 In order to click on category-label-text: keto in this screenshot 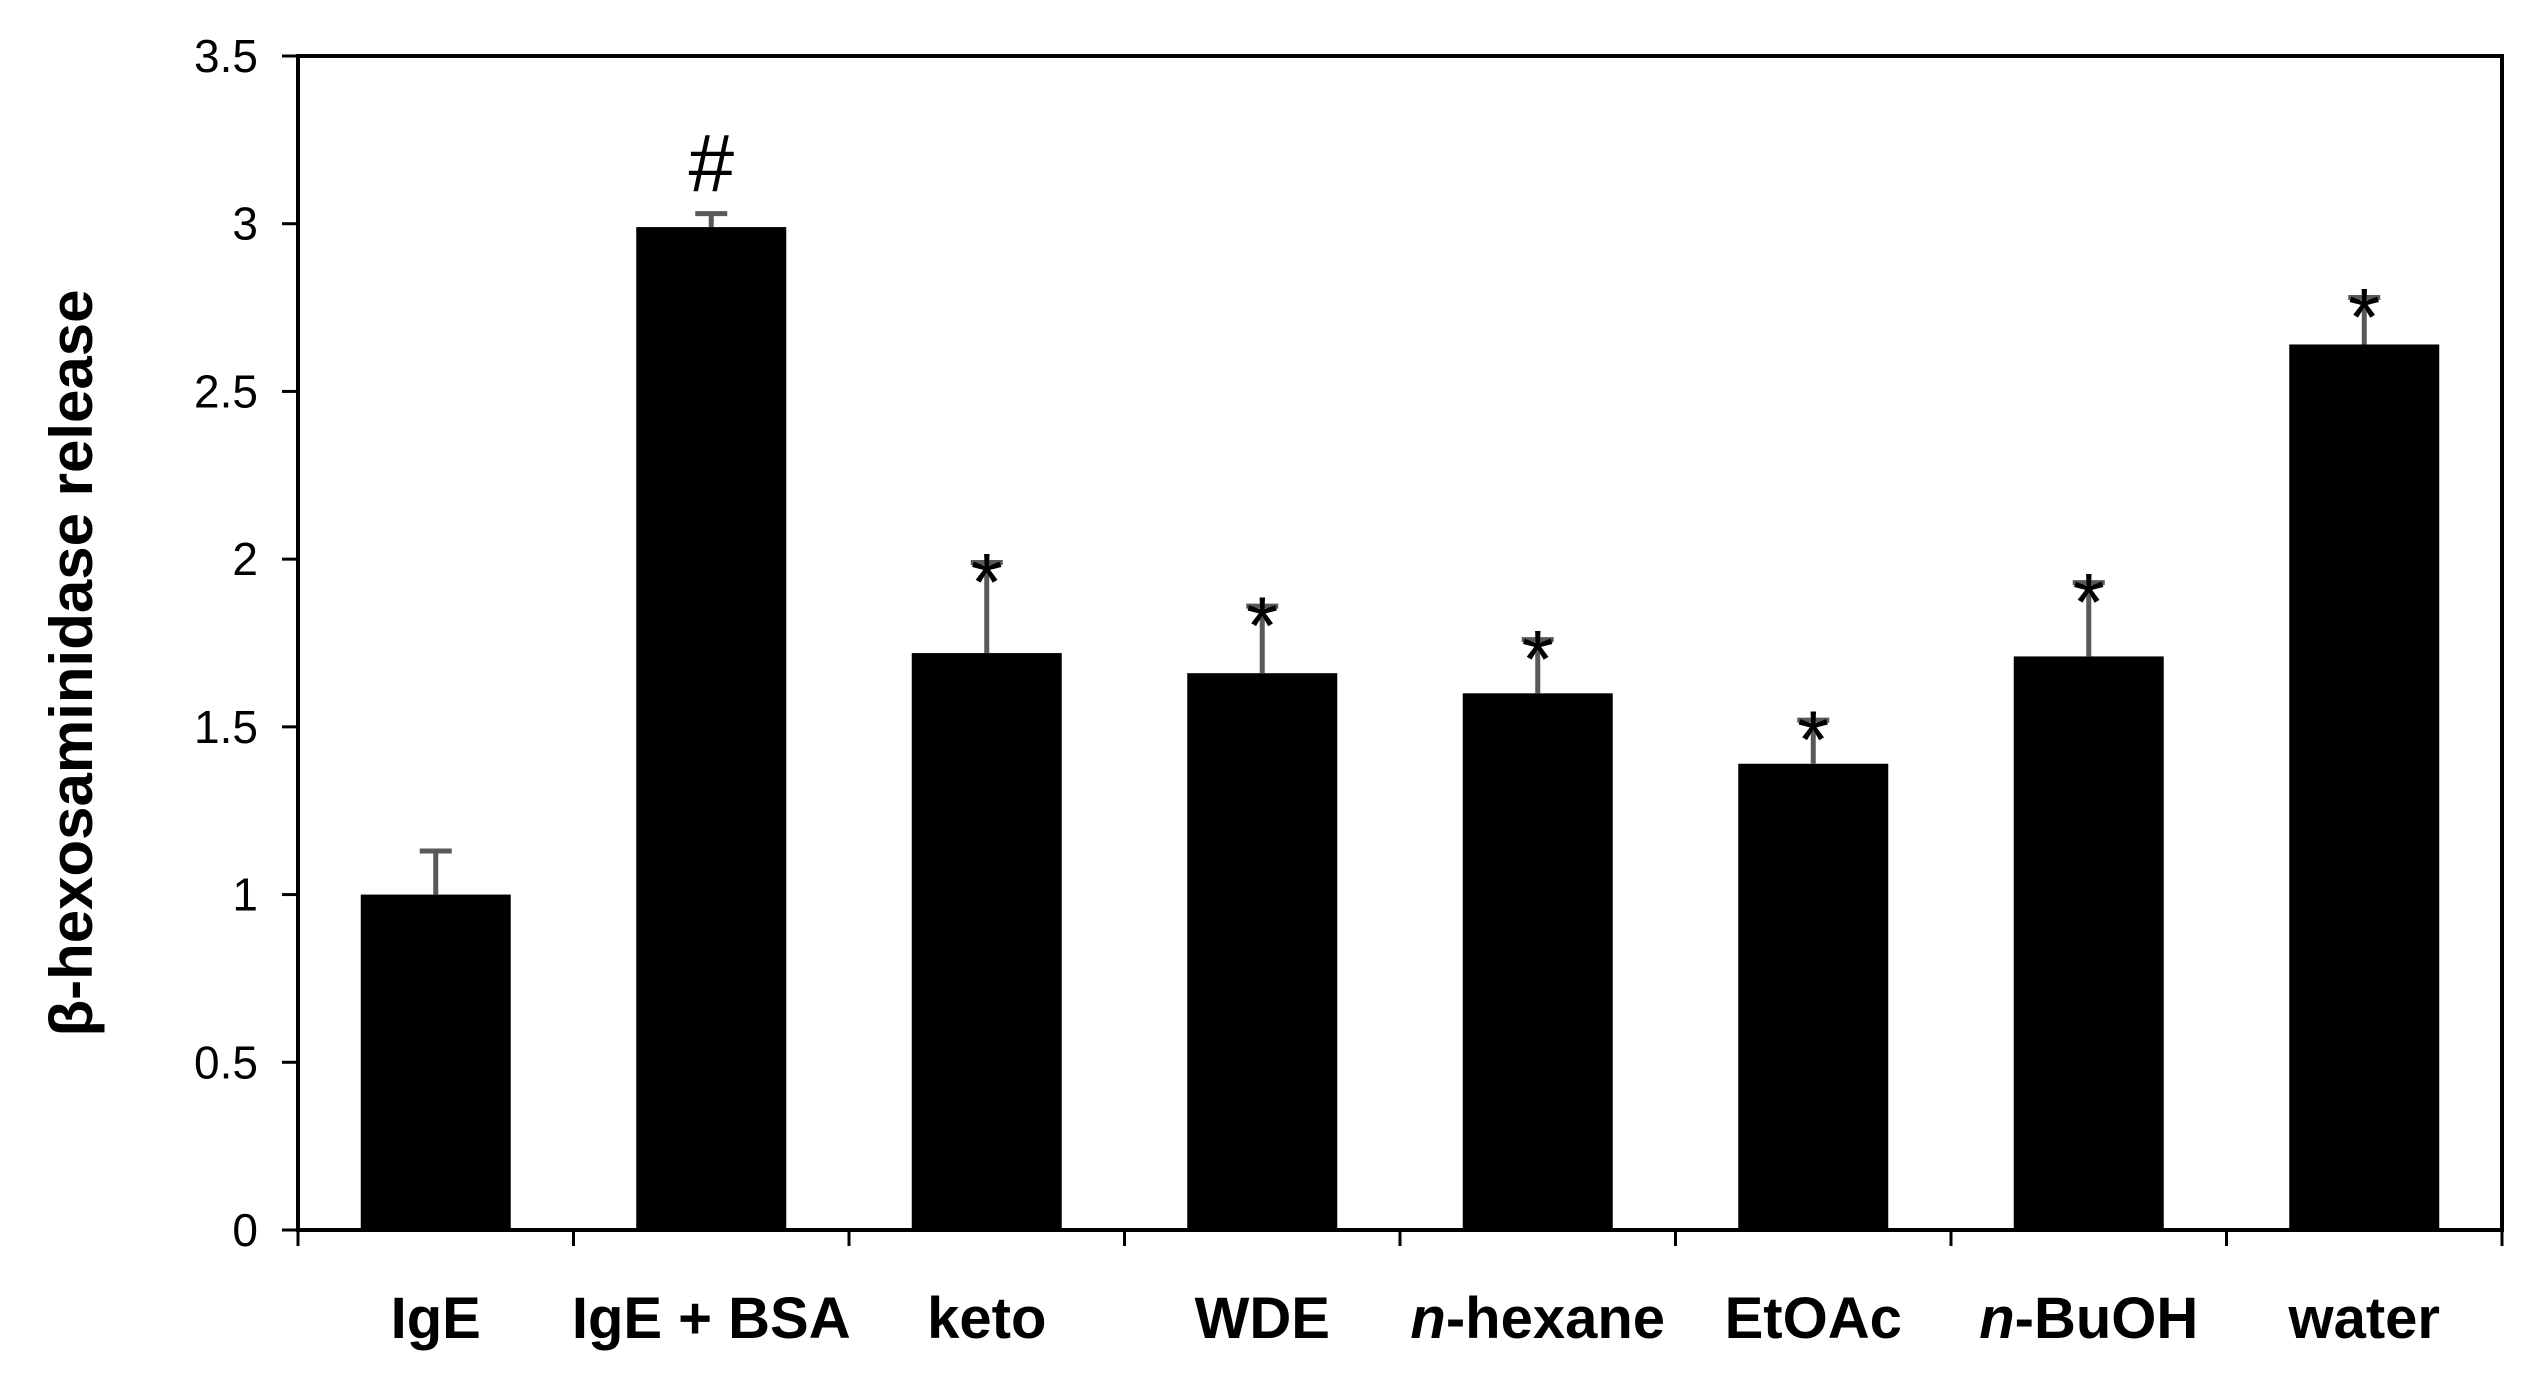, I will do `click(986, 1318)`.